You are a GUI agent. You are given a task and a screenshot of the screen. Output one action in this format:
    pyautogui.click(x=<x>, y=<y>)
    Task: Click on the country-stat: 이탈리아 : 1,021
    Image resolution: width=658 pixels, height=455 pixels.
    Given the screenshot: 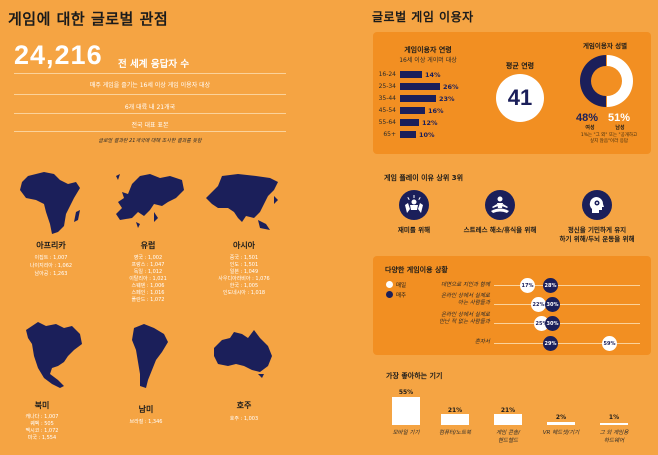 What is the action you would take?
    pyautogui.click(x=148, y=279)
    